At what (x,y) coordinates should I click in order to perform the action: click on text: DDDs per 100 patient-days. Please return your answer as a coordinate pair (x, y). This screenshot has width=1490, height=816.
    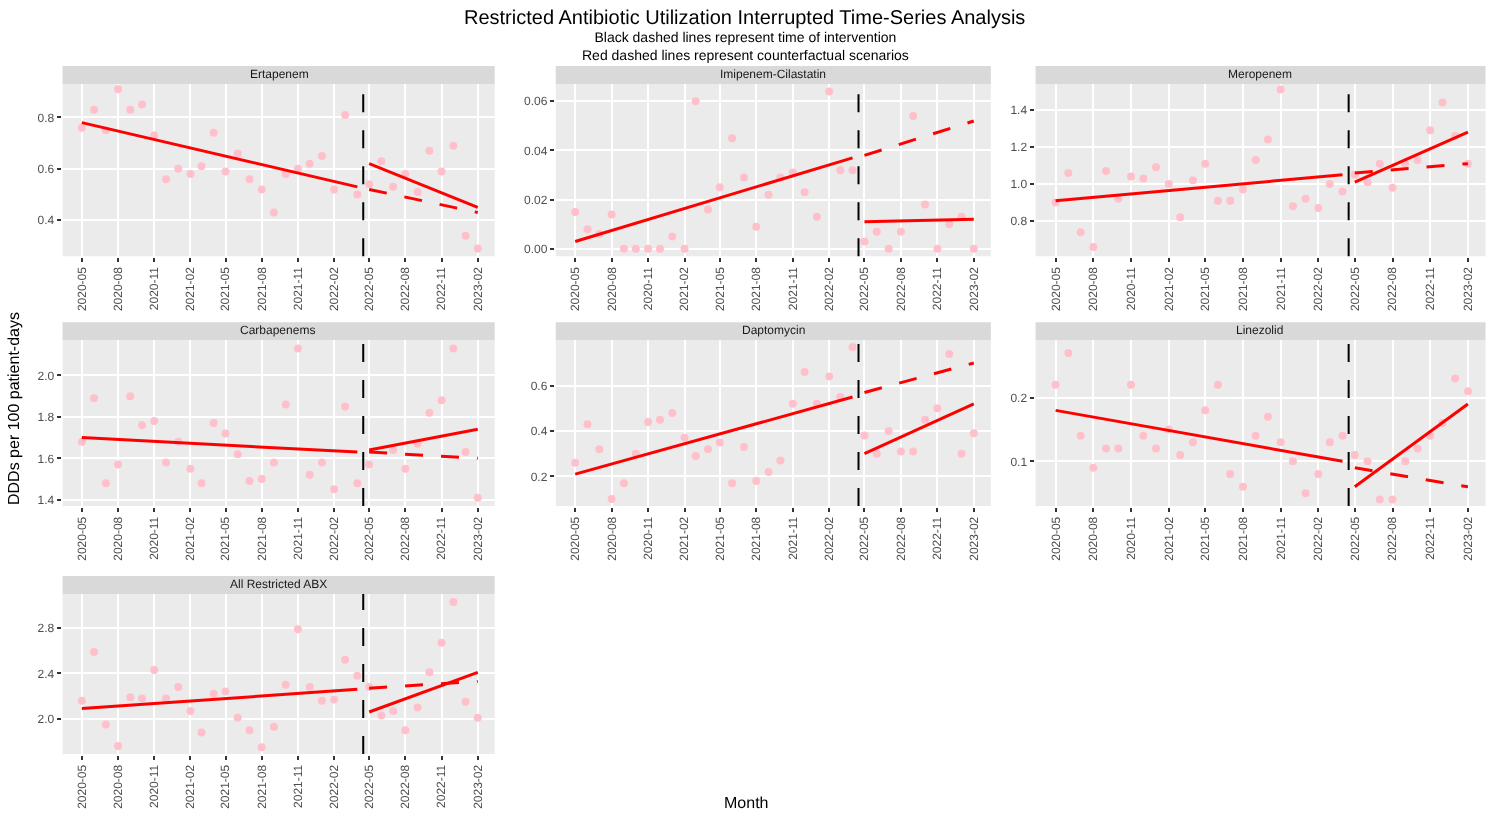
    Looking at the image, I should click on (14, 408).